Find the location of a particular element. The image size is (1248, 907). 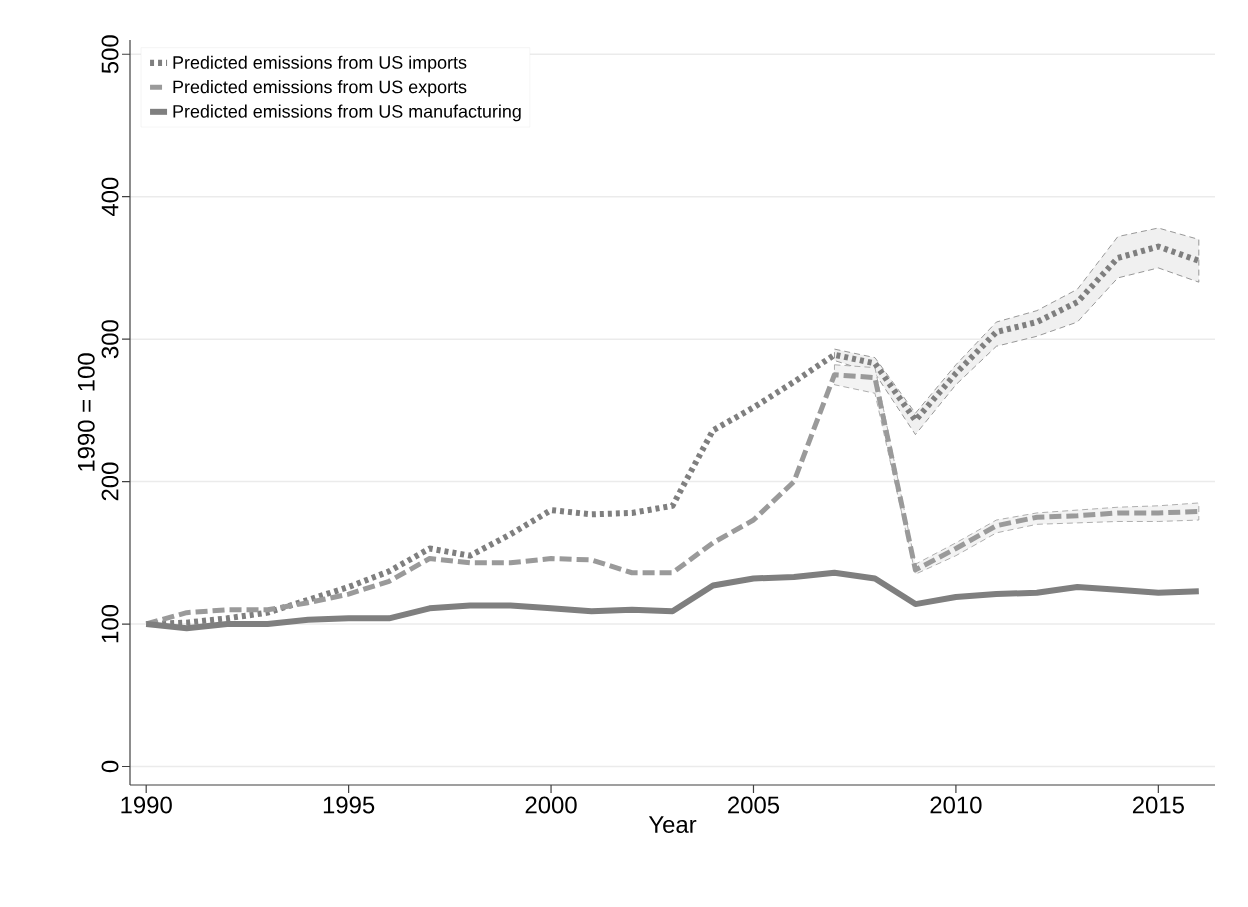

y-axis-title: 1990 = 100 is located at coordinates (86, 412).